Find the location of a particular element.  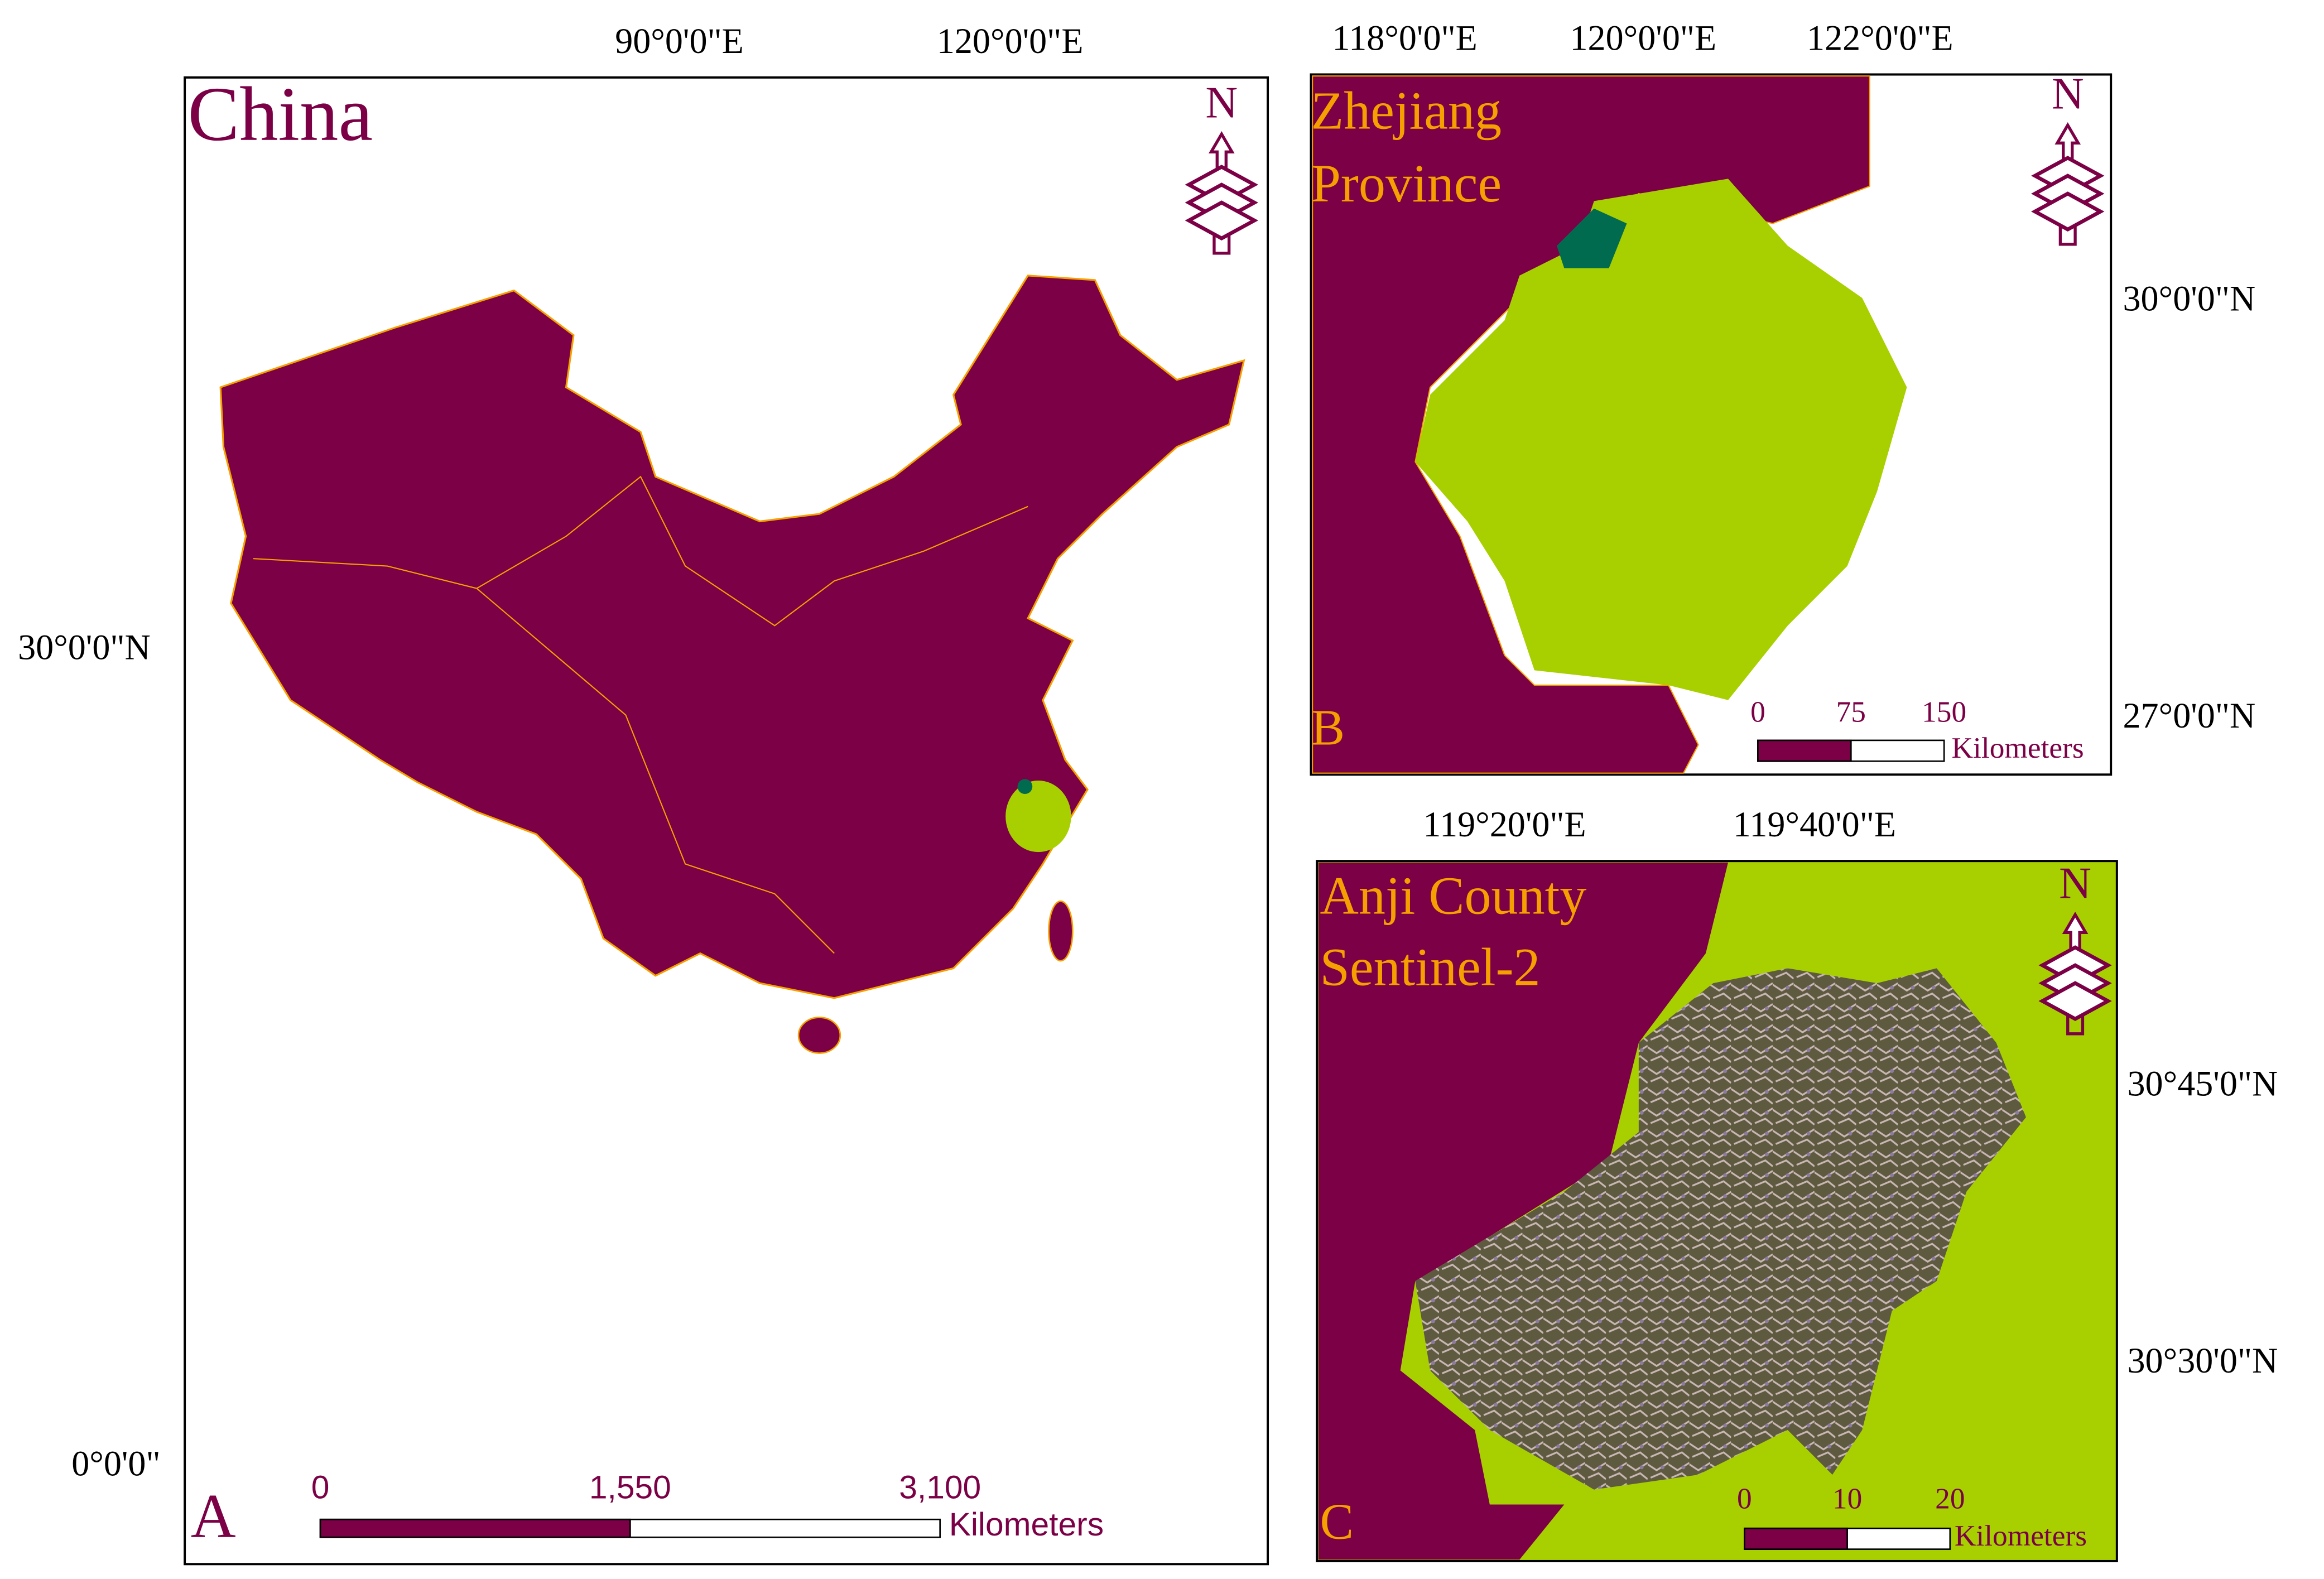

scale-tick-label: 10 is located at coordinates (1847, 1498).